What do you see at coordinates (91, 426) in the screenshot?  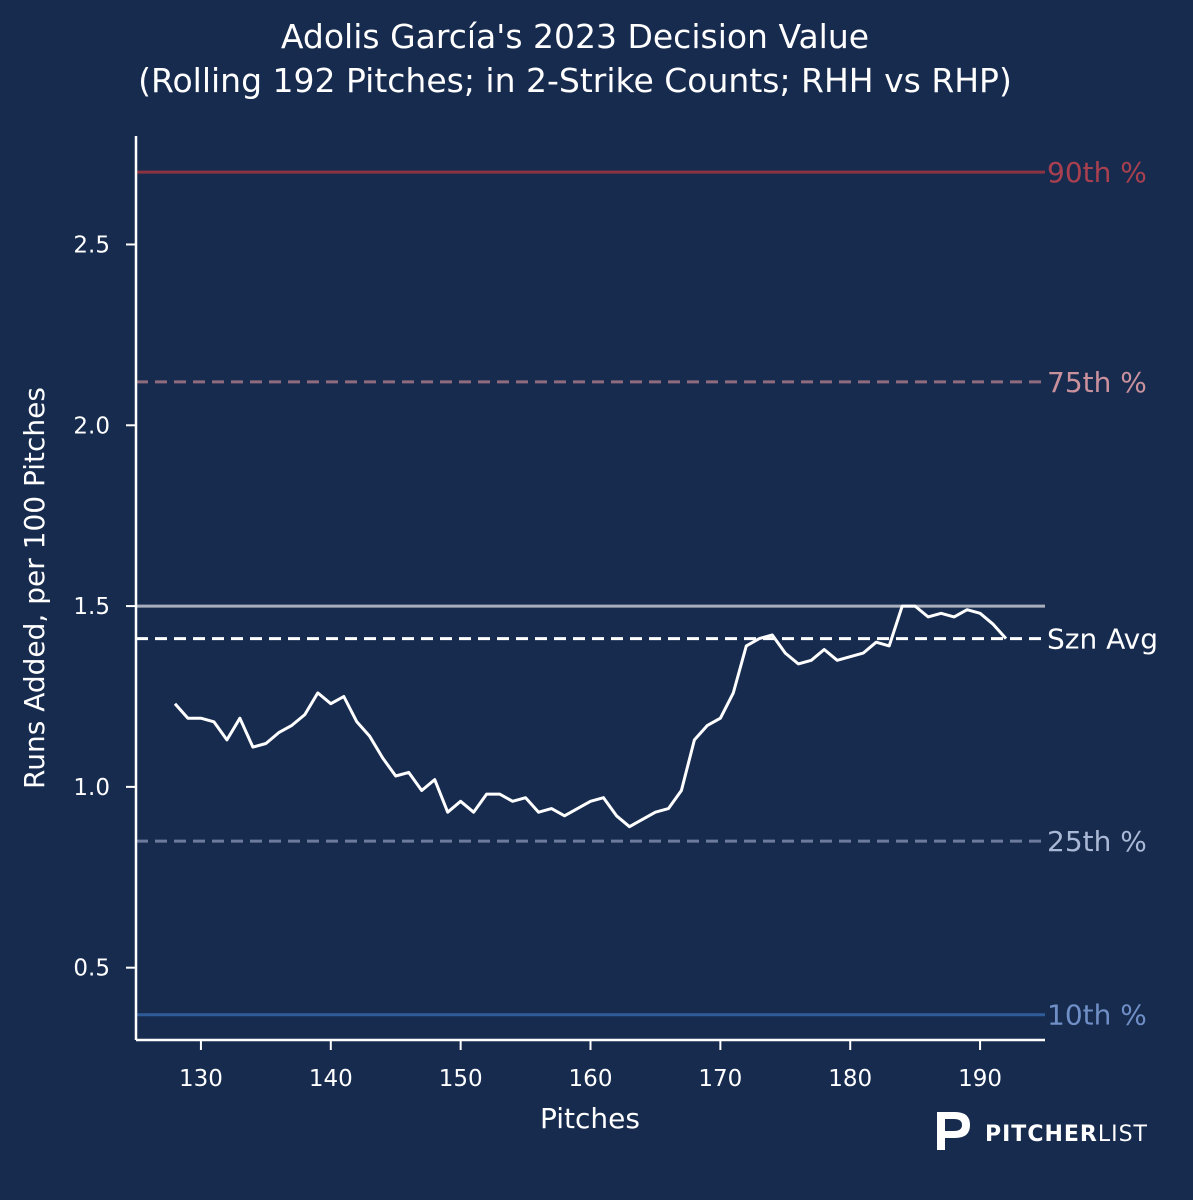 I see `y-tick-label-3: 2.0` at bounding box center [91, 426].